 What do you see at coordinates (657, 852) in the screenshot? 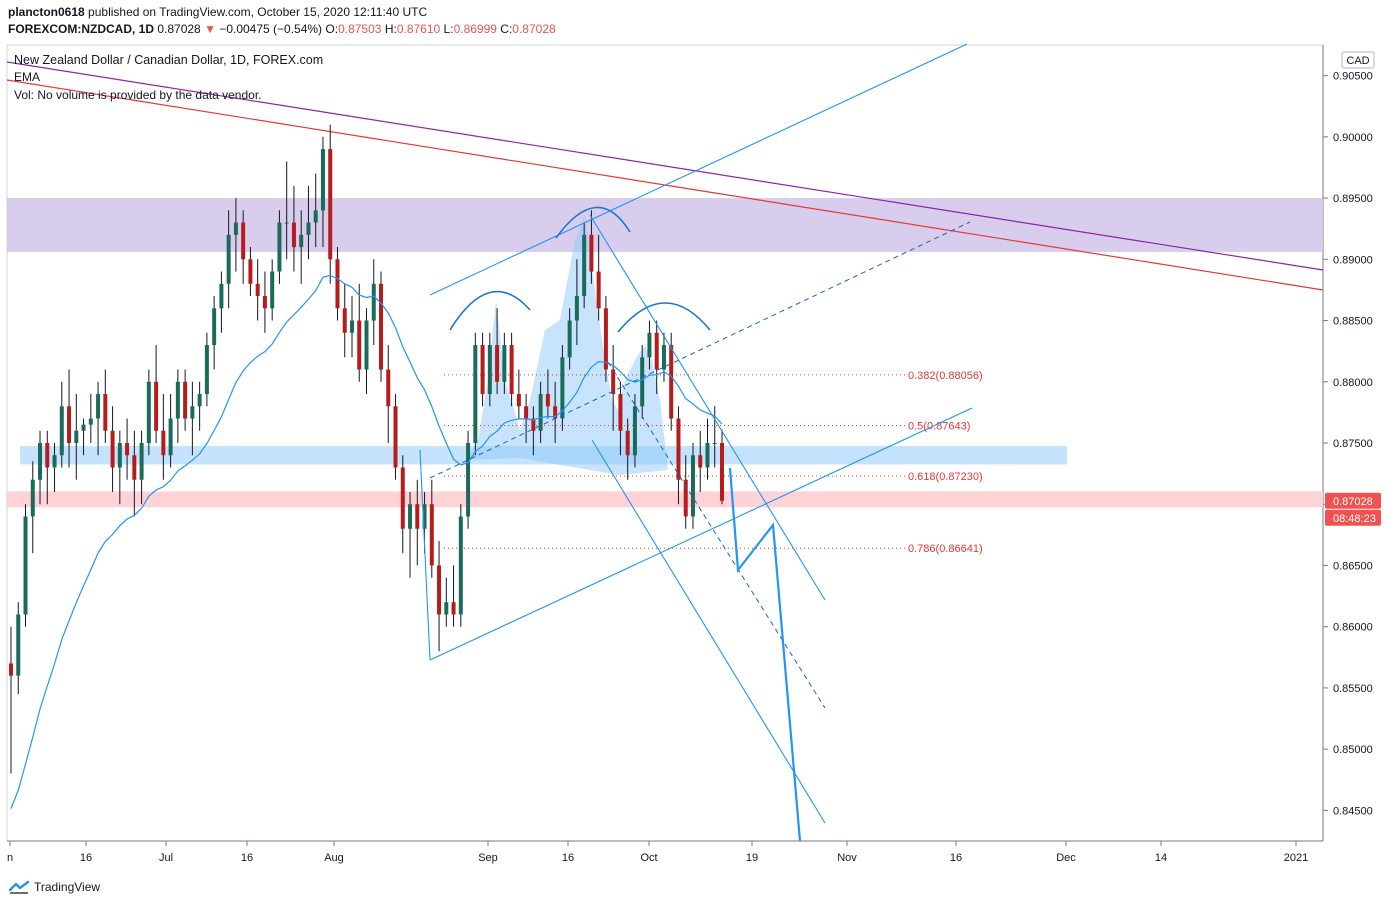
I see `time-axis: n 16 Jul 16 Aug Sep 16 Oct 19 Nov 16 Dec 14 2021` at bounding box center [657, 852].